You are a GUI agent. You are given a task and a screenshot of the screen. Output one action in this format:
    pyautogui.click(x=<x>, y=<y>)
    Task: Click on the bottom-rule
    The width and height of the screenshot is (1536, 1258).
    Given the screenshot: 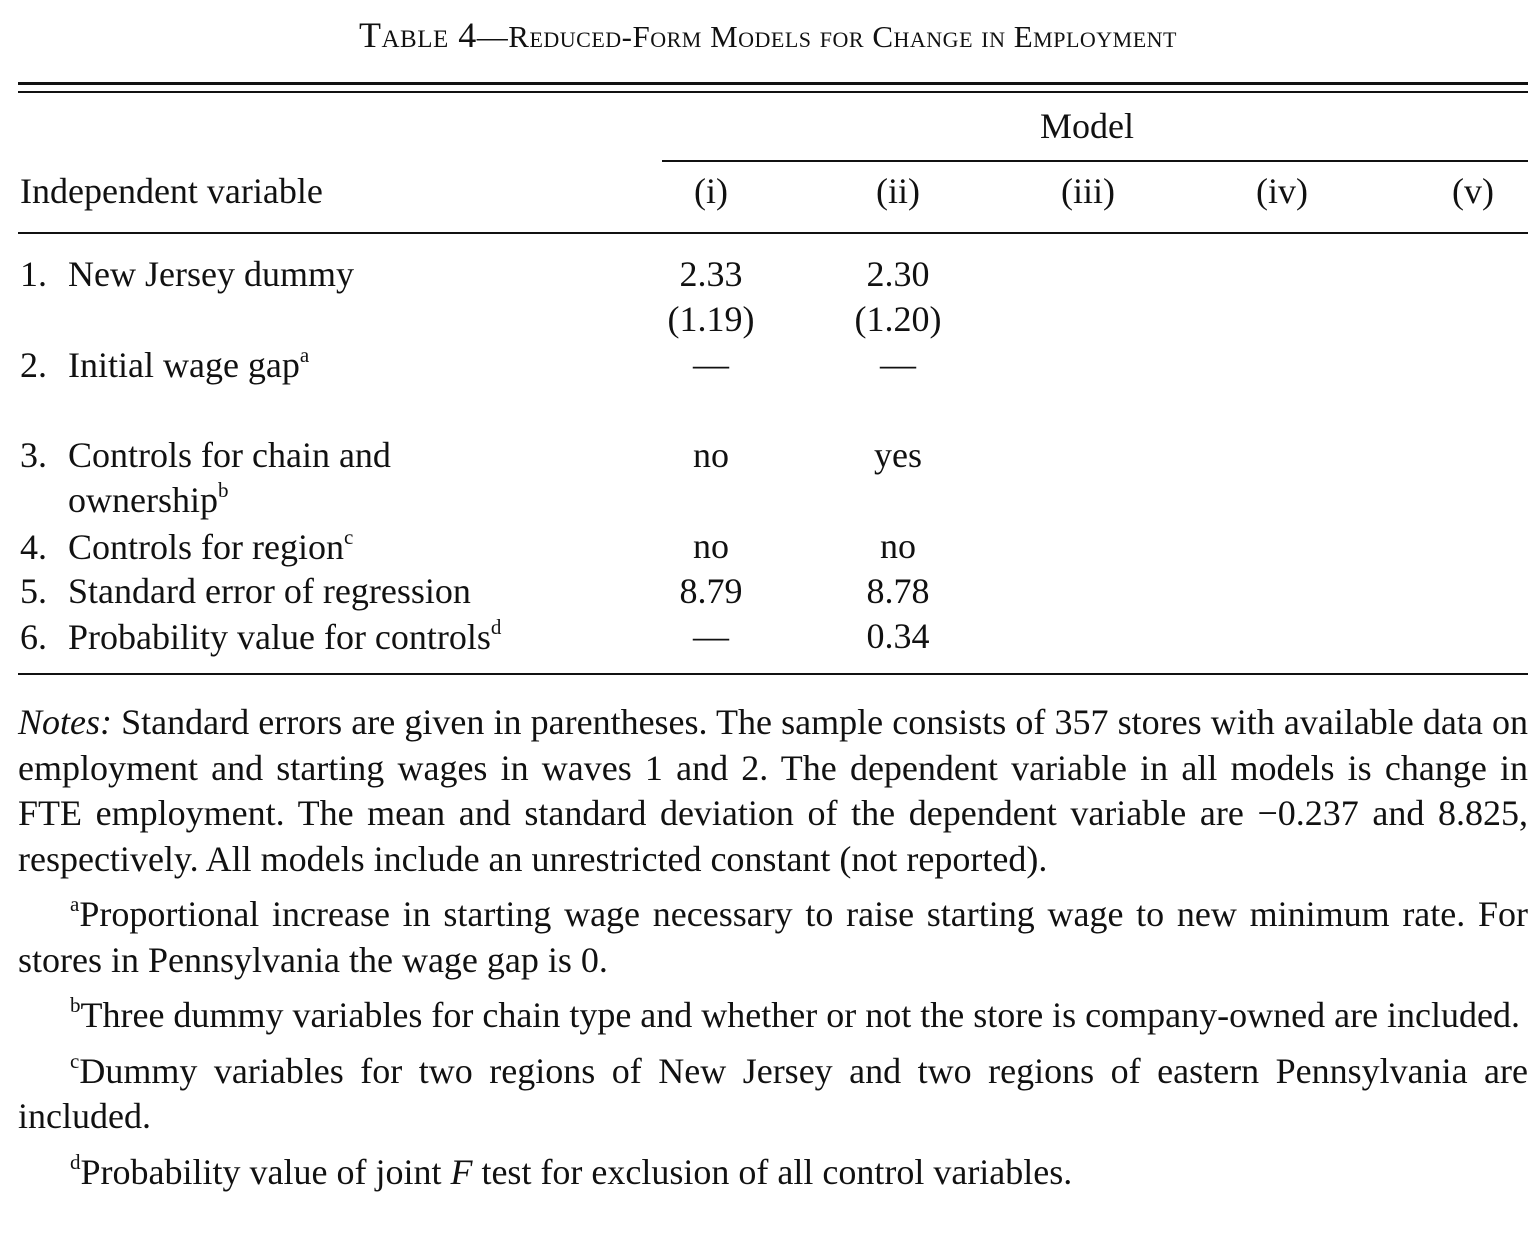 What is the action you would take?
    pyautogui.click(x=773, y=674)
    